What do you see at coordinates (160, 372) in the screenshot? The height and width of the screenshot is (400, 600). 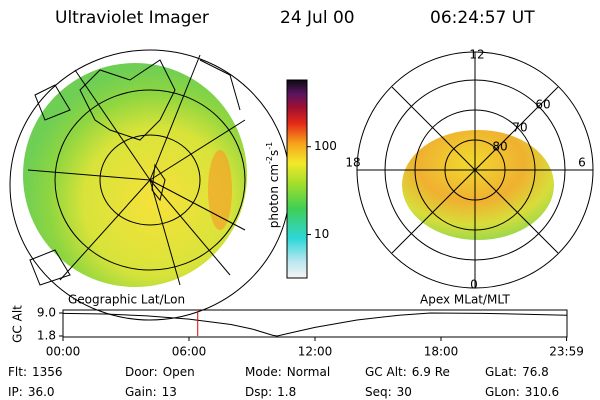 I see `info-item: Door: Open` at bounding box center [160, 372].